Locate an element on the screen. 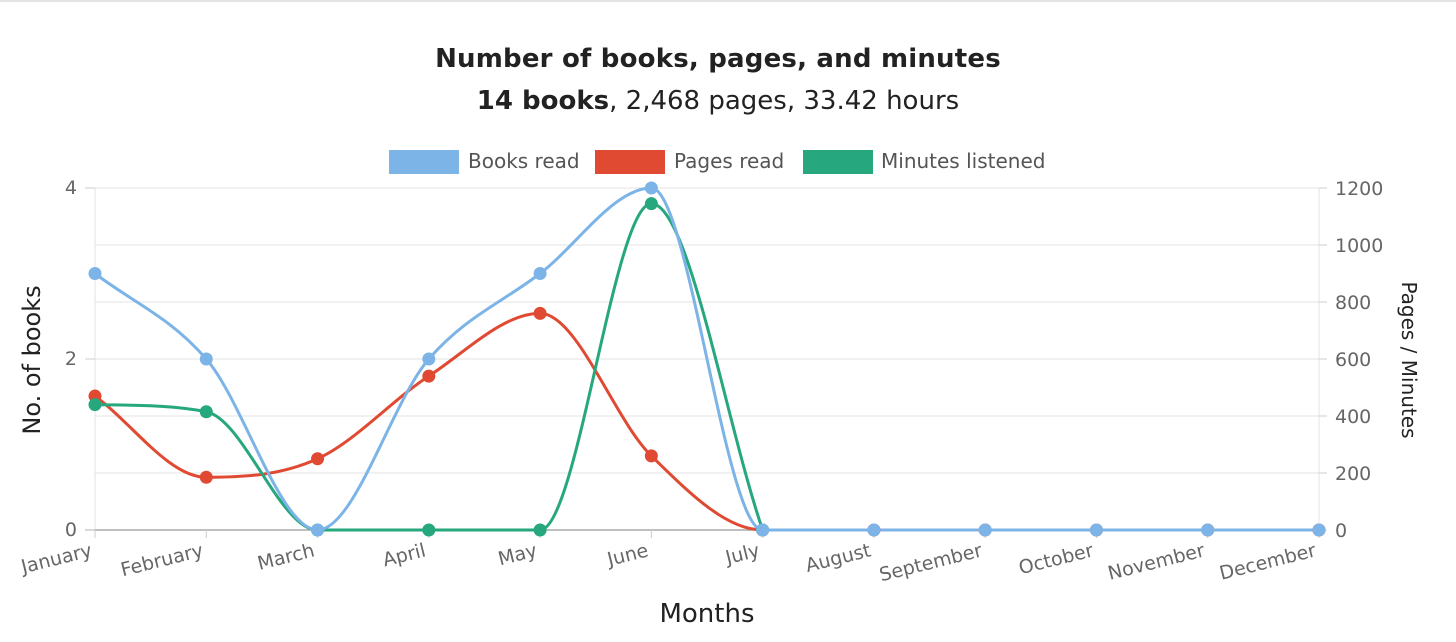 The width and height of the screenshot is (1456, 642). legend-swatch-pages-read is located at coordinates (630, 162).